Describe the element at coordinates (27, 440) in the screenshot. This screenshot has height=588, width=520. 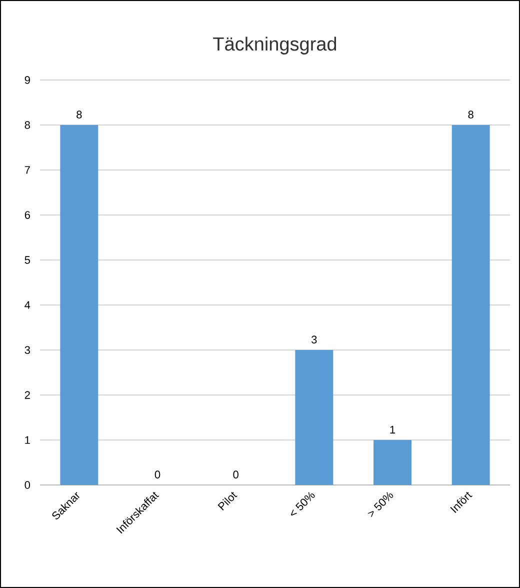
I see `y-tick-label: 1` at that location.